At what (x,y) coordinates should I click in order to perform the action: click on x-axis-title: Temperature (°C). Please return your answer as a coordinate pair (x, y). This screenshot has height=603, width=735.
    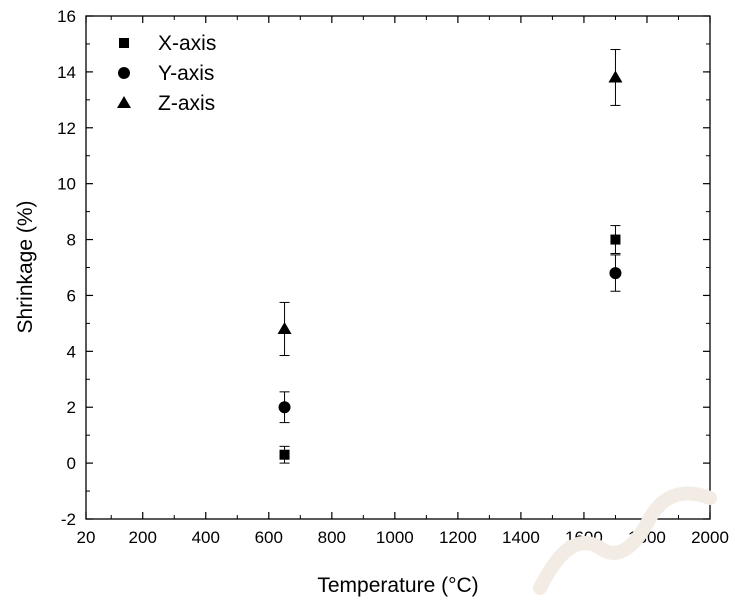
    Looking at the image, I should click on (397, 585).